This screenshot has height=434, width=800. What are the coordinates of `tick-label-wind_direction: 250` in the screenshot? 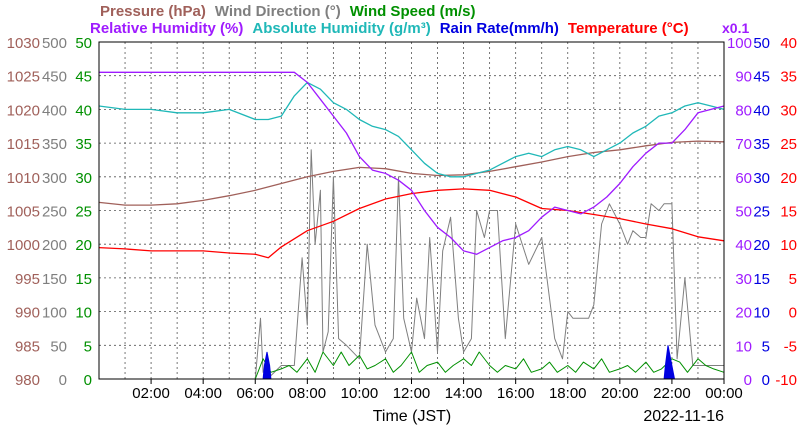 It's located at (54, 212).